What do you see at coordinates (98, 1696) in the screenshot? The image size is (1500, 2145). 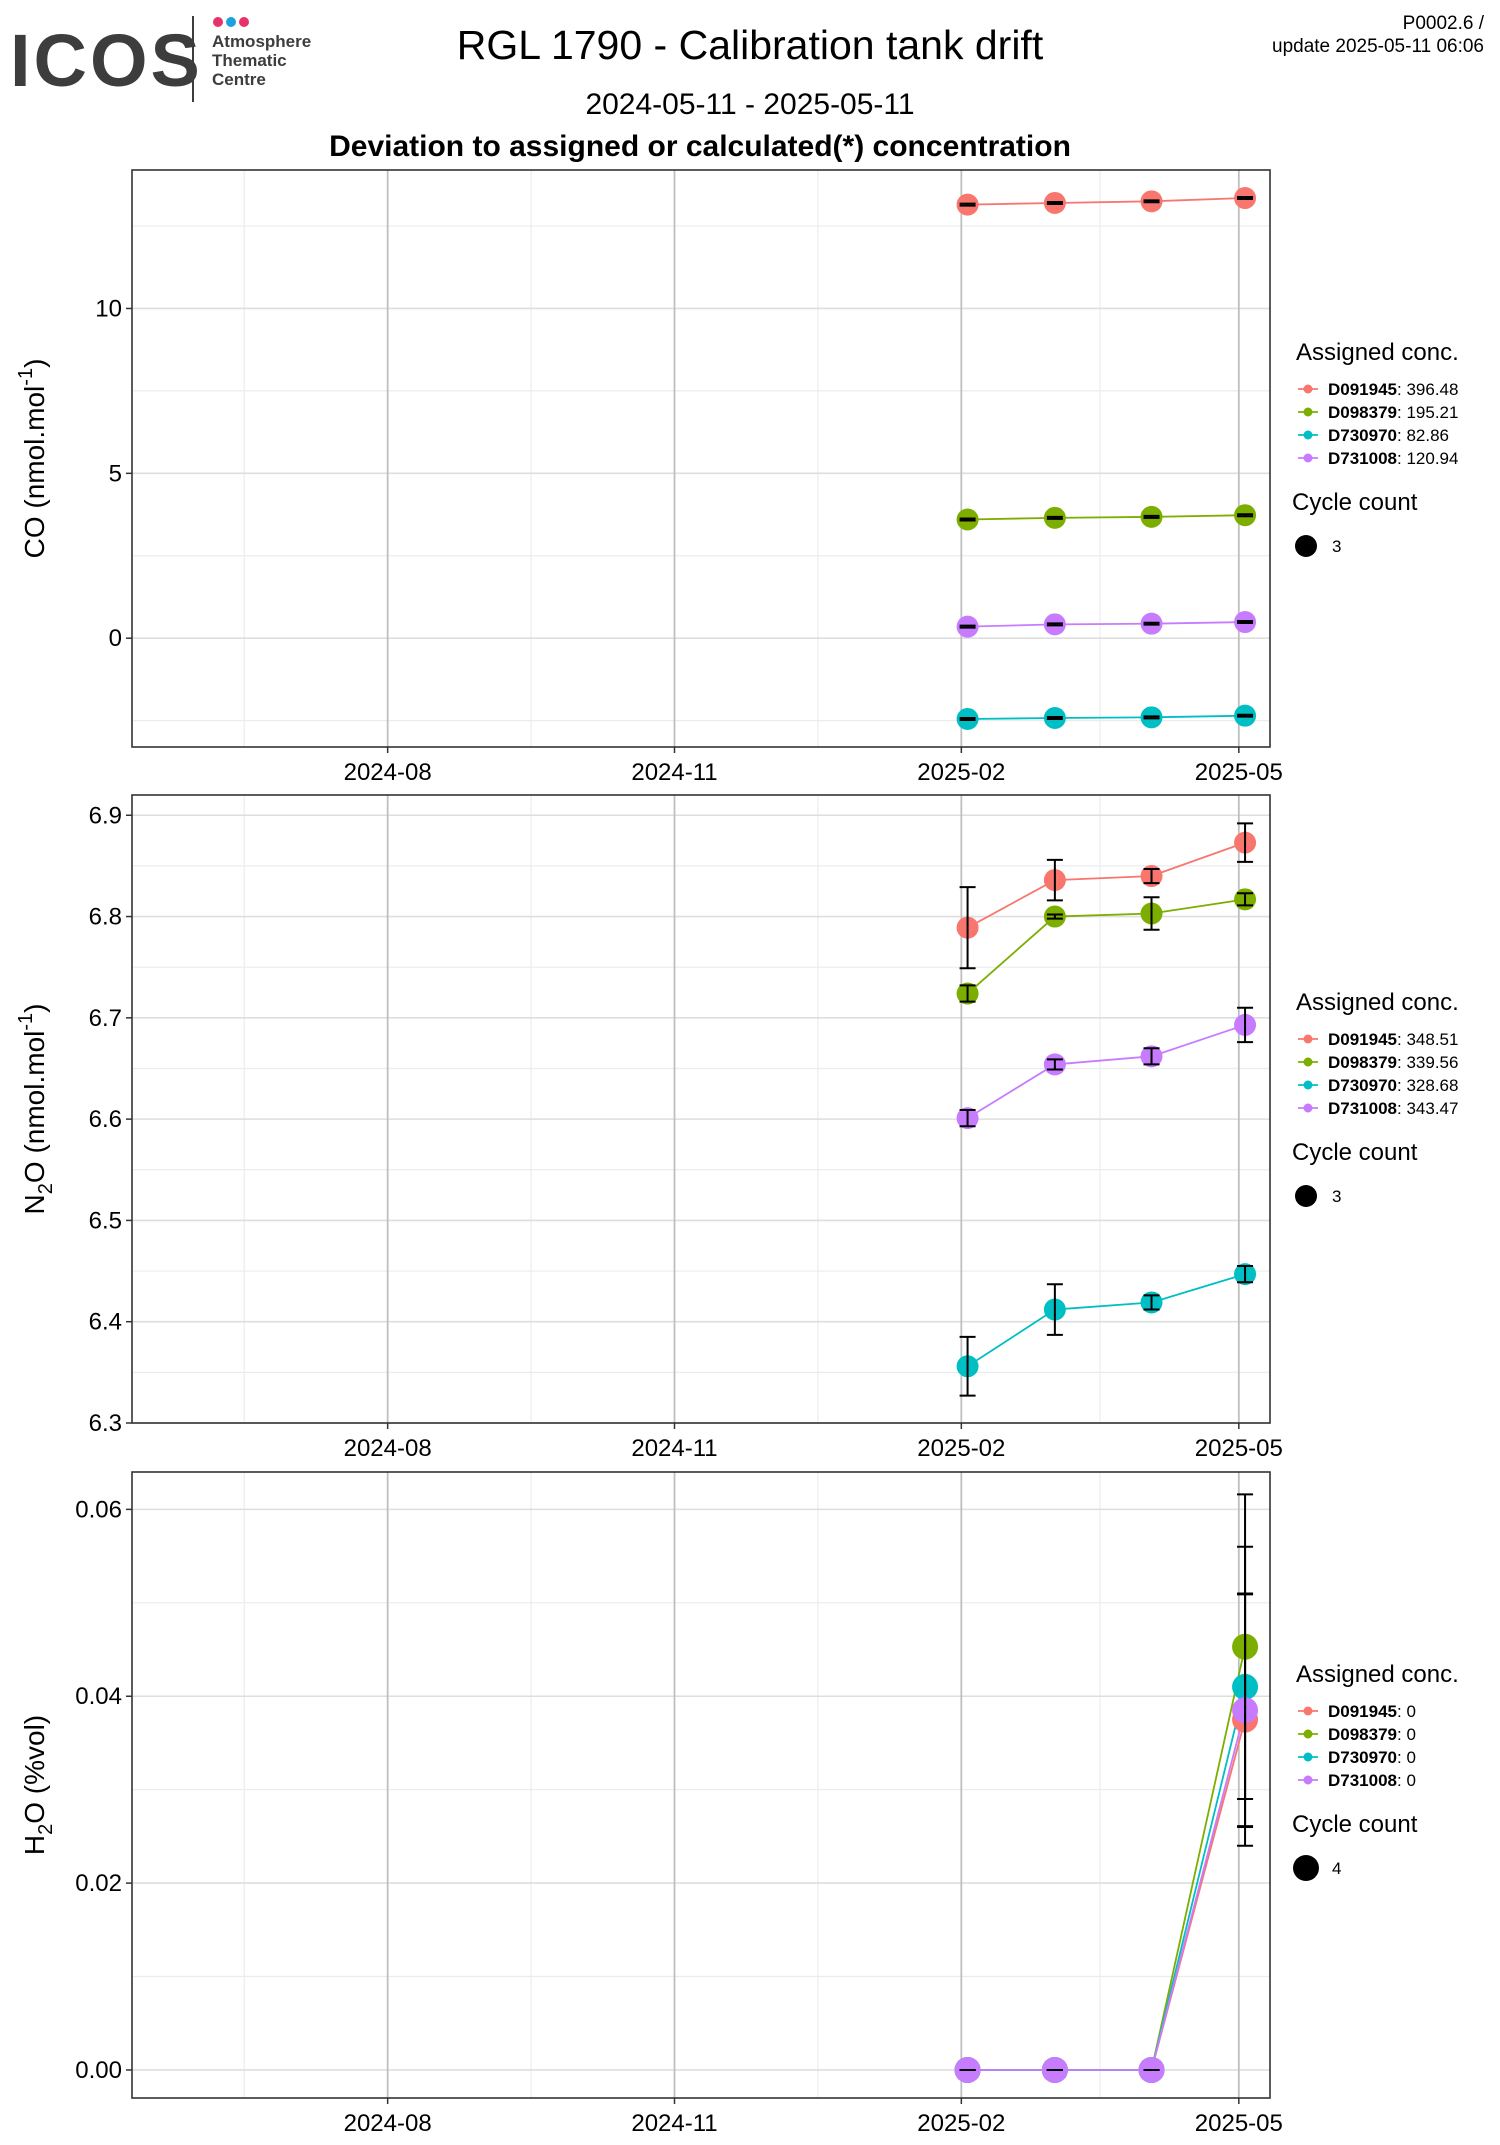 I see `y-tick-label: 0.04` at bounding box center [98, 1696].